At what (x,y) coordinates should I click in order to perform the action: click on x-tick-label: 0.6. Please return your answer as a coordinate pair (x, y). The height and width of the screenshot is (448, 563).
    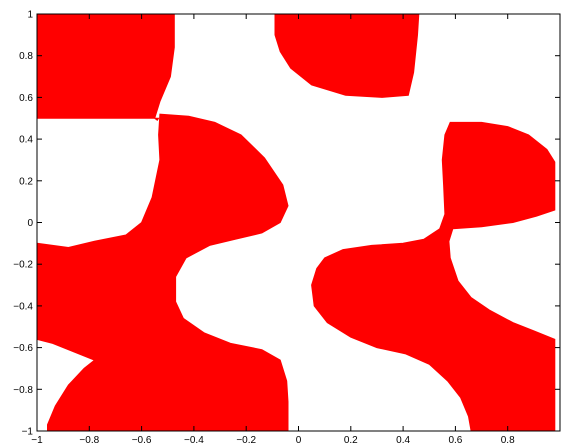
    Looking at the image, I should click on (455, 440).